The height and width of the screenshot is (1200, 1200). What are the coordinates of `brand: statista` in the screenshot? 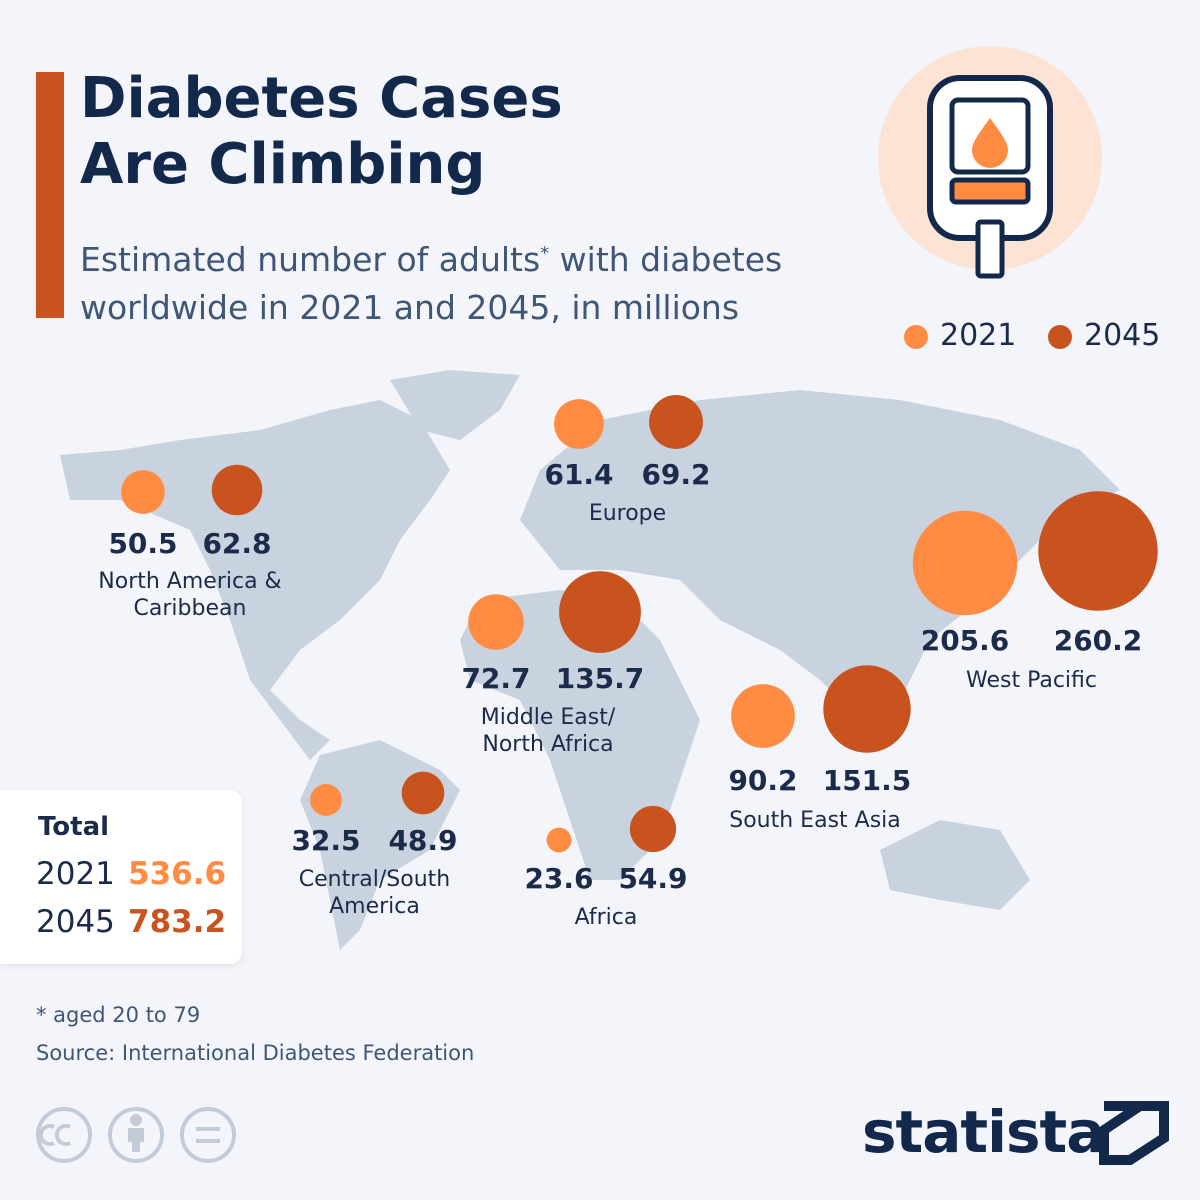 It's located at (983, 1132).